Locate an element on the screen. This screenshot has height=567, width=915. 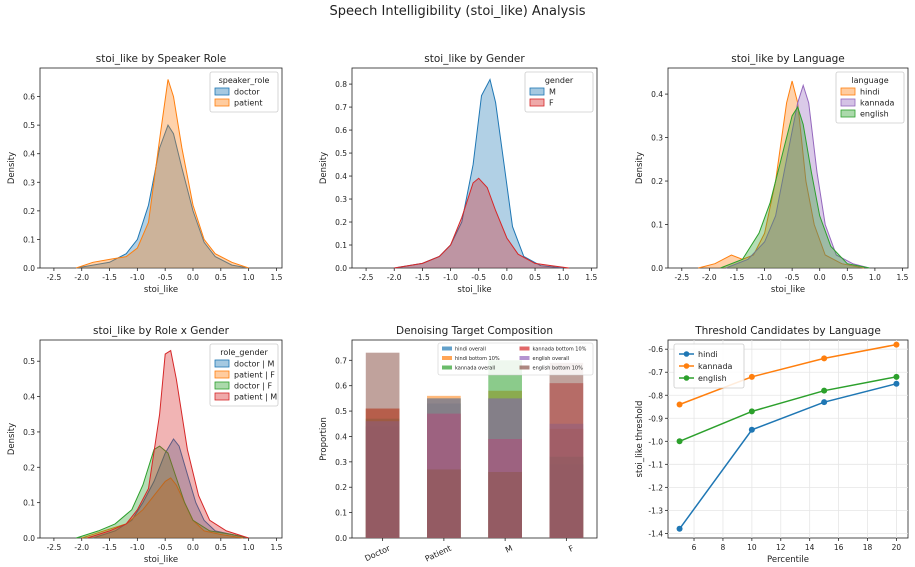
legend-swatch-doctor-m is located at coordinates (222, 363).